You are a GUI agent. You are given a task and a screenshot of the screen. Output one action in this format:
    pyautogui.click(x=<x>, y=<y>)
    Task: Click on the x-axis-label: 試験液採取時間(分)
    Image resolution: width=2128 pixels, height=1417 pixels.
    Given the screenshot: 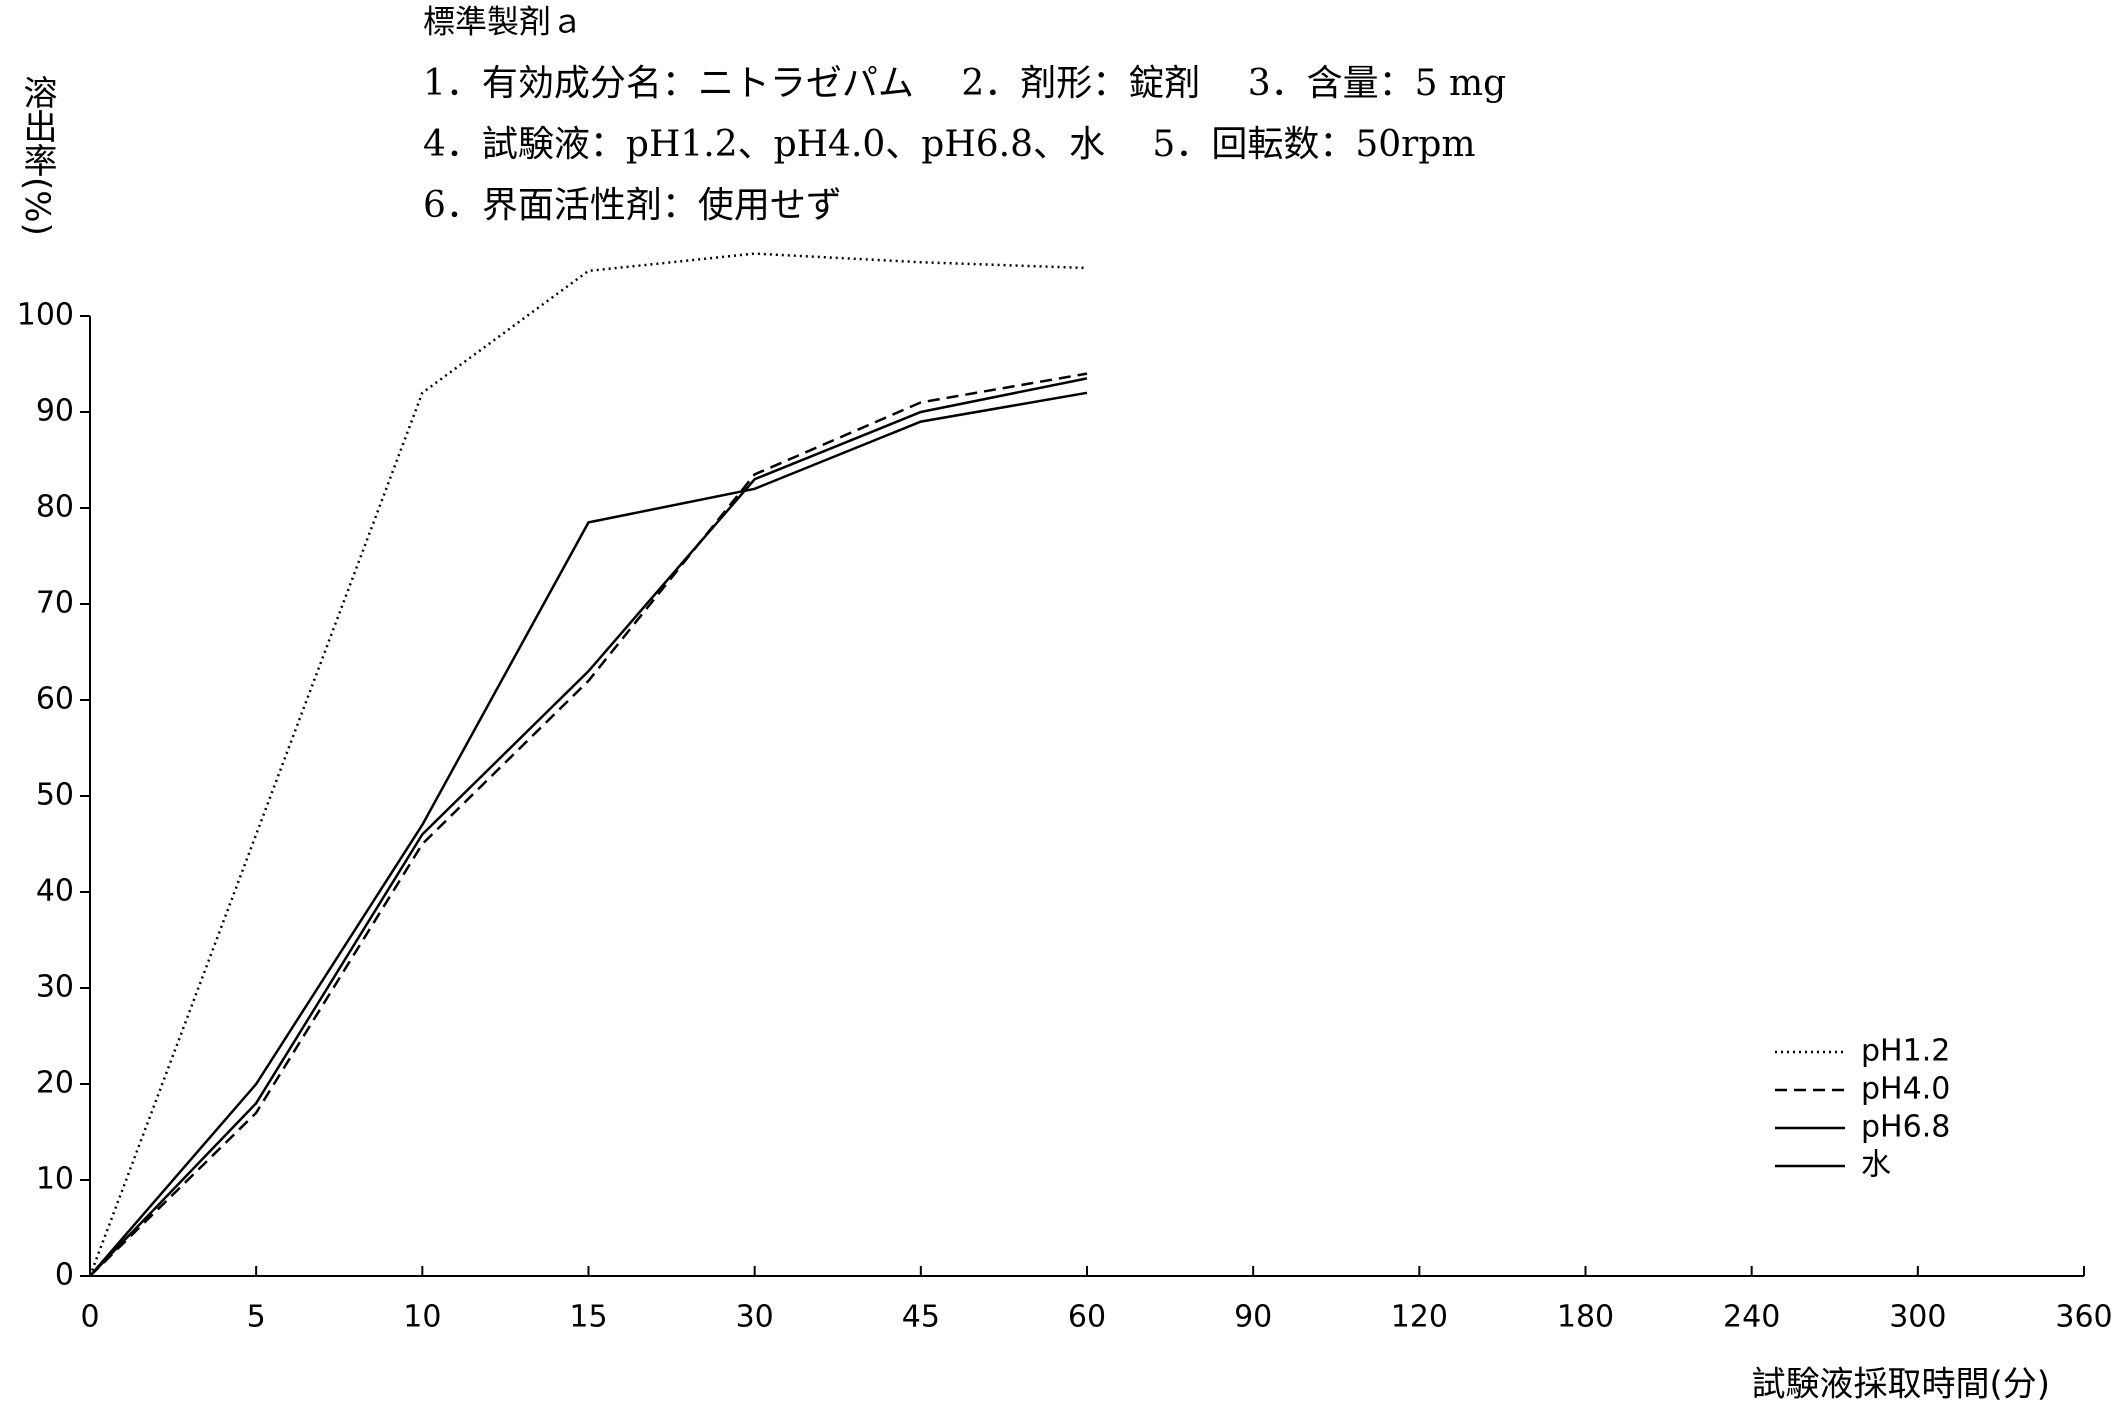 What is the action you would take?
    pyautogui.click(x=1900, y=1385)
    